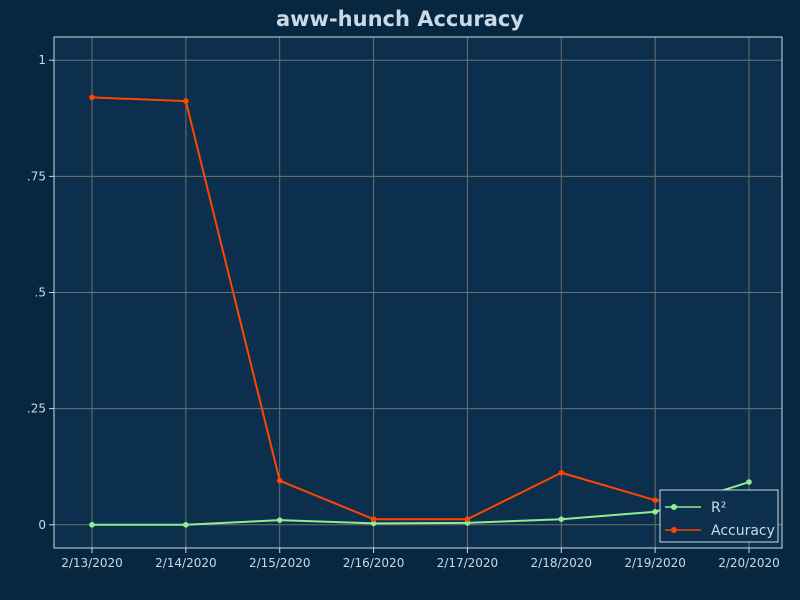 The height and width of the screenshot is (600, 800). Describe the element at coordinates (280, 563) in the screenshot. I see `x-tick-label: 2/15/2020` at that location.